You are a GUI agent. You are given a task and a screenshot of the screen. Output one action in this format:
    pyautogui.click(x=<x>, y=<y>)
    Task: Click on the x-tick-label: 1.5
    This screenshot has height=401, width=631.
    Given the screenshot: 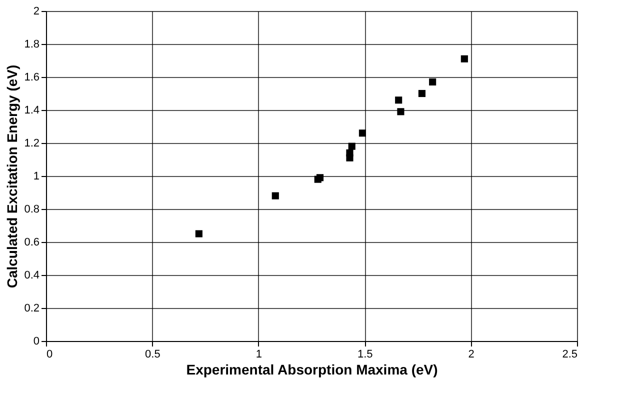 What is the action you would take?
    pyautogui.click(x=365, y=354)
    